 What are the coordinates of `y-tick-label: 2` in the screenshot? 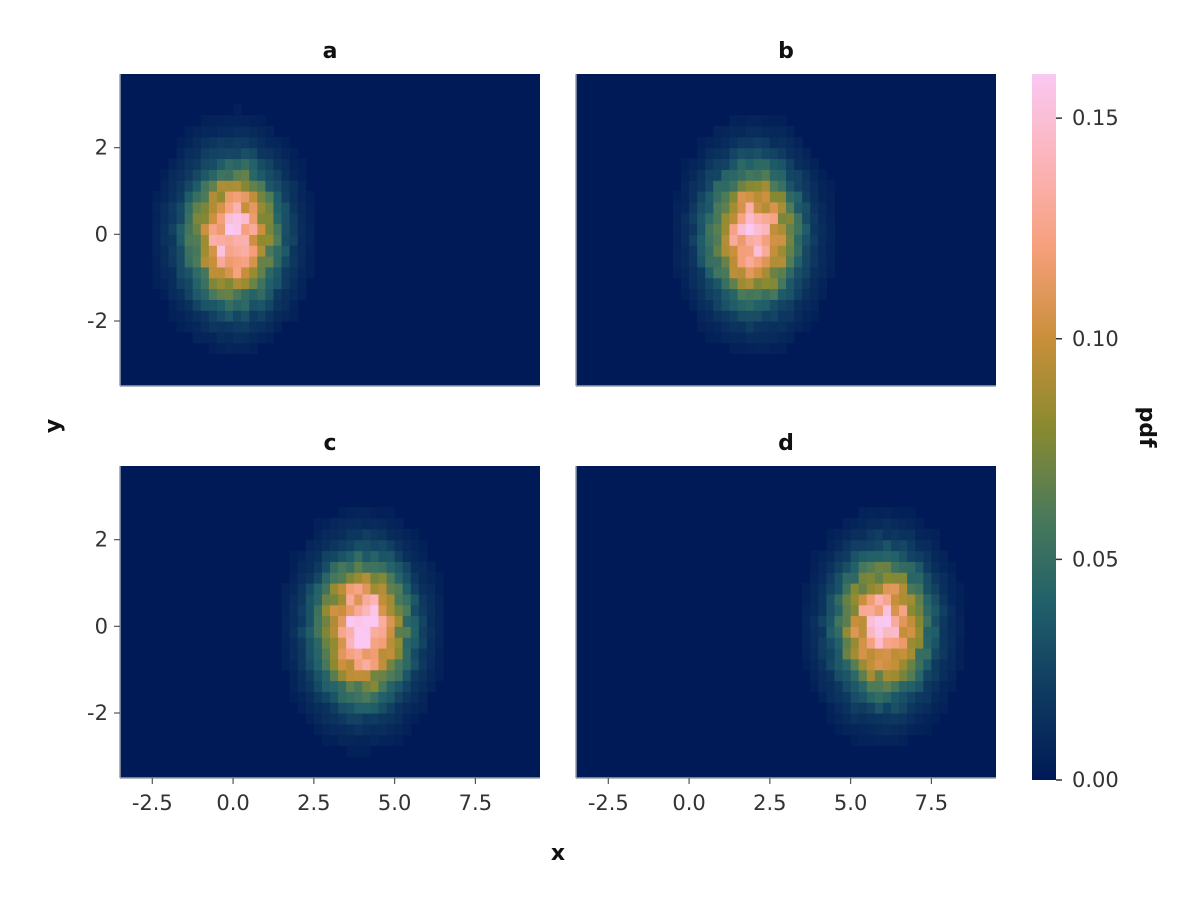 It's located at (101, 148).